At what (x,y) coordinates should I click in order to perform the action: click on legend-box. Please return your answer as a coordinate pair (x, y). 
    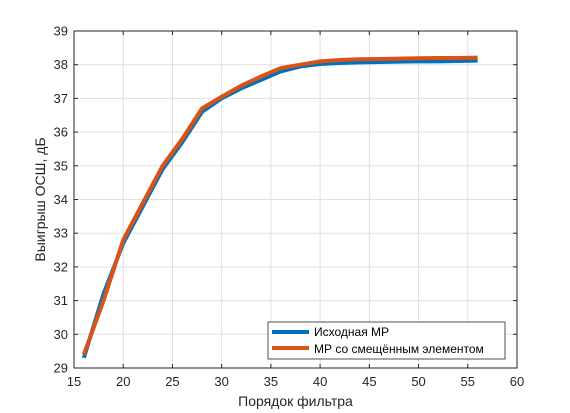
    Looking at the image, I should click on (386, 340).